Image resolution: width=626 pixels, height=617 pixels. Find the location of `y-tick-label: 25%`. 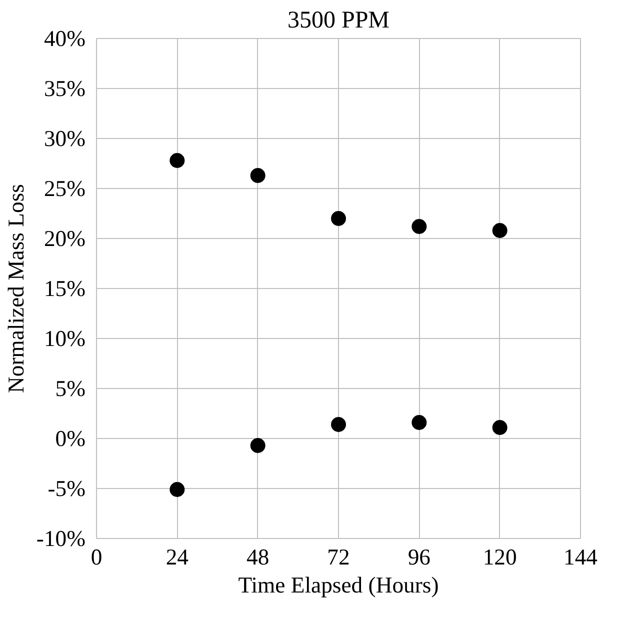

y-tick-label: 25% is located at coordinates (65, 188).